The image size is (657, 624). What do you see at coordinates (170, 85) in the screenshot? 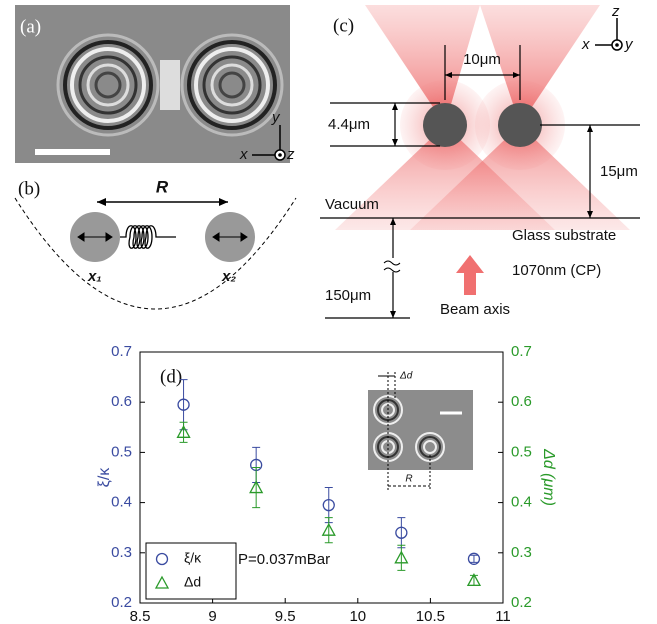
I see `rings` at bounding box center [170, 85].